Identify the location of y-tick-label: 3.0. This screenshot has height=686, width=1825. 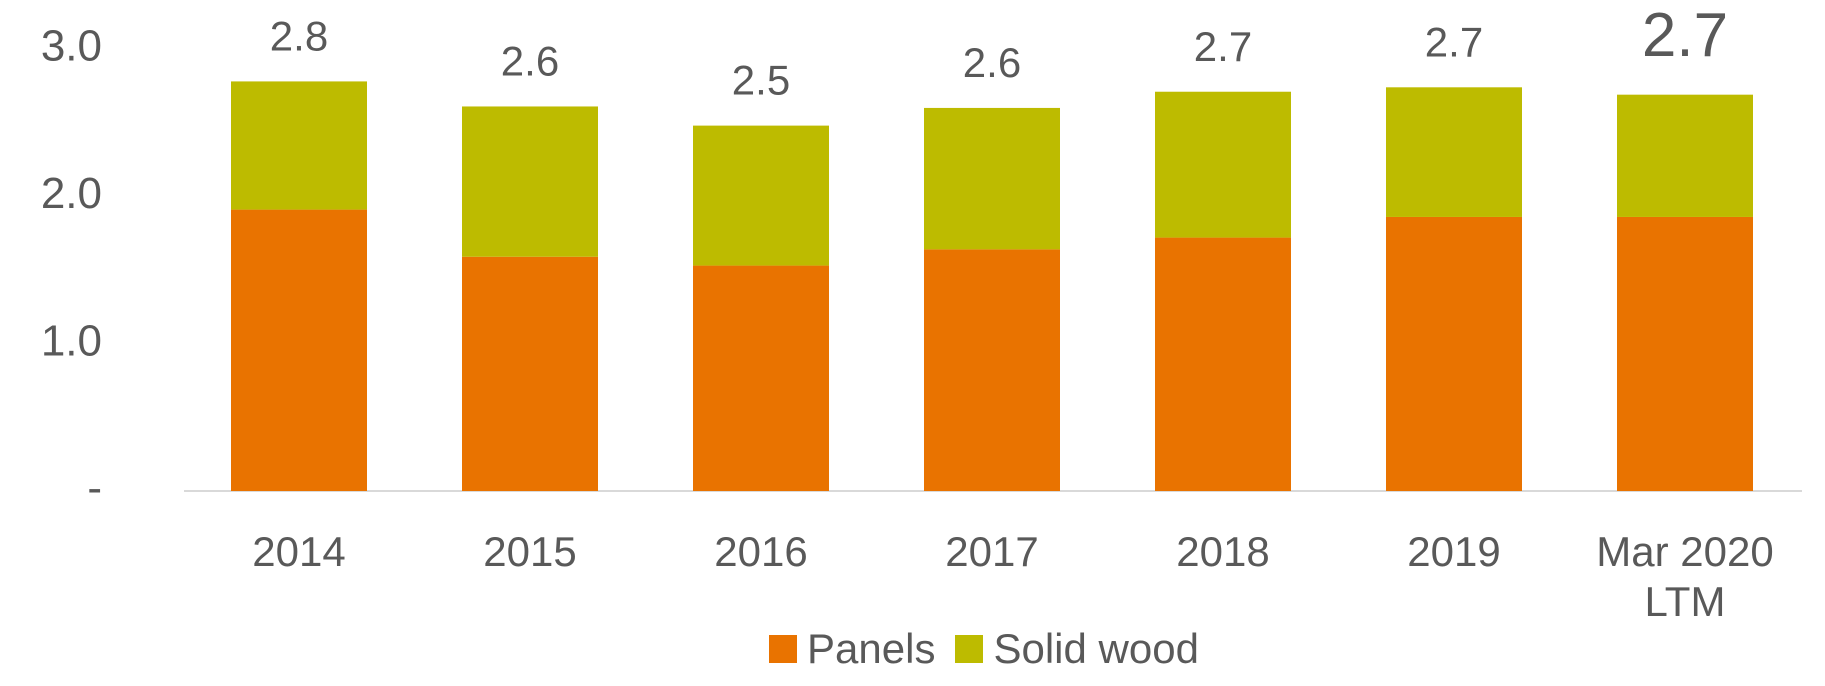
(71, 46).